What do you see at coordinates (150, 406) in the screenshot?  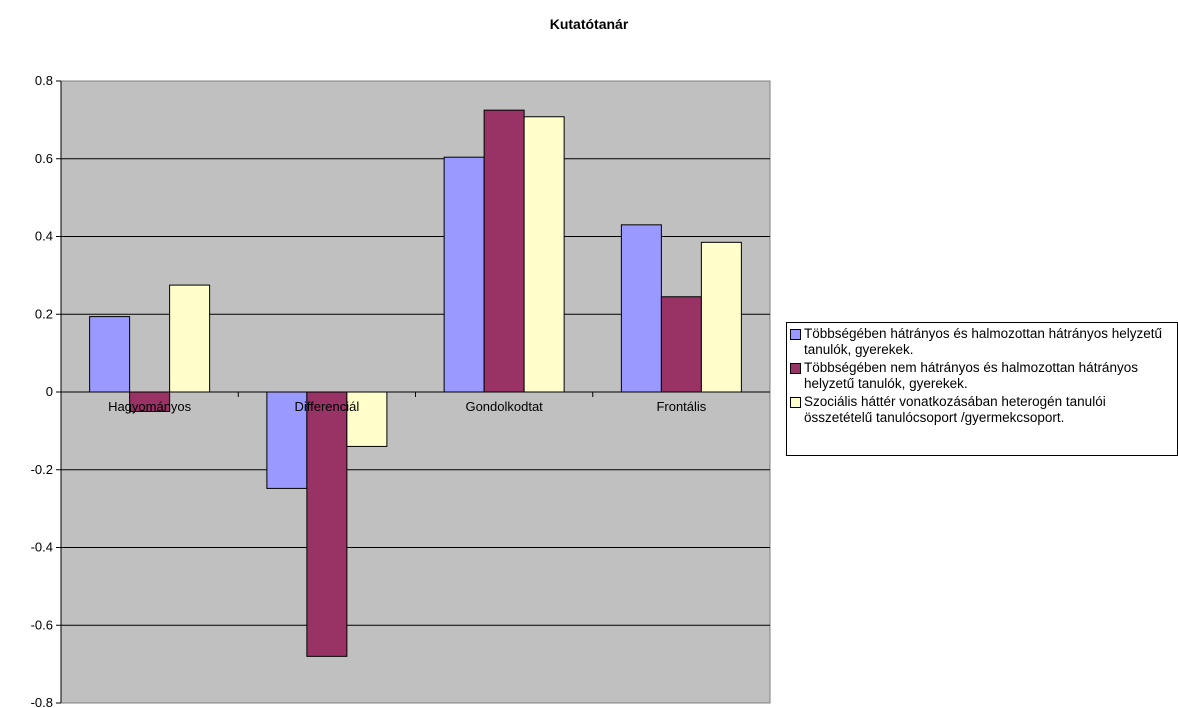 I see `category-label: Hagyományos` at bounding box center [150, 406].